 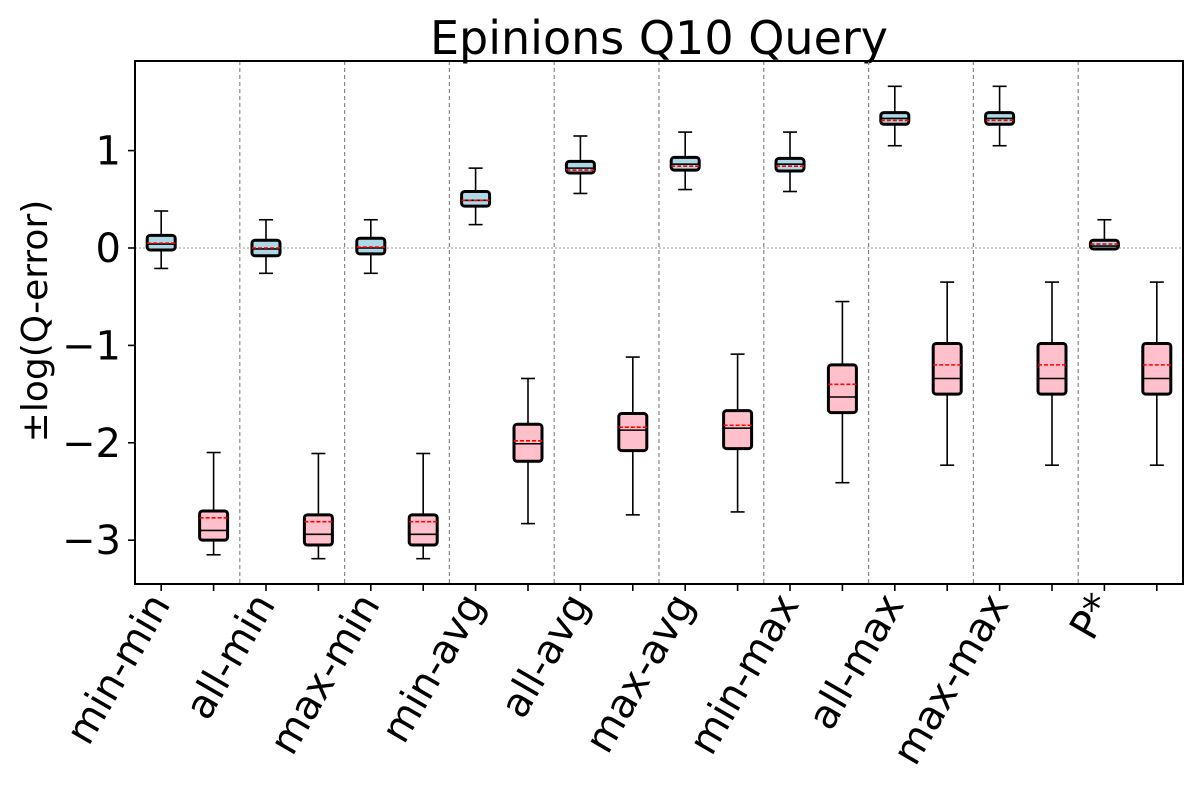 I want to click on x-tick-label: all-max, so click(x=856, y=661).